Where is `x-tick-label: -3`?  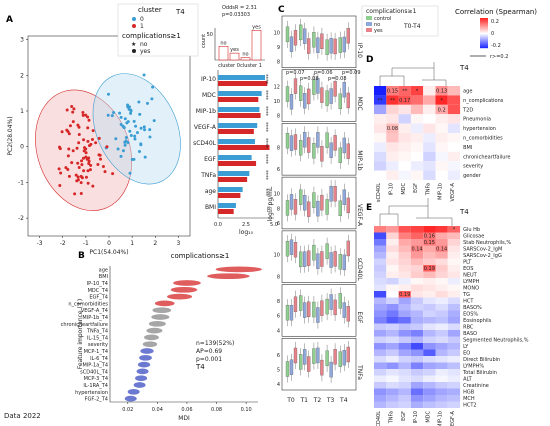
x-tick-label: -3 is located at coordinates (40, 243).